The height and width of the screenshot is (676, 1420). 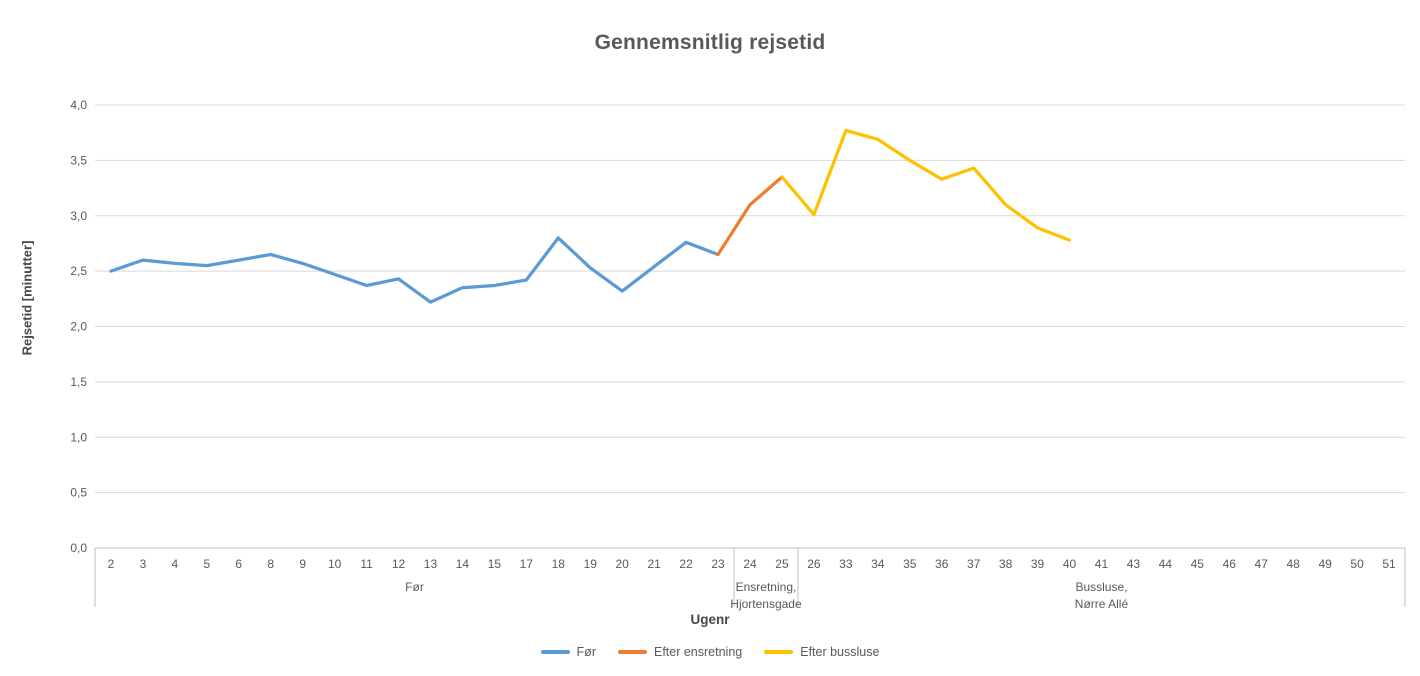 I want to click on x-tick-label: 14, so click(x=463, y=564).